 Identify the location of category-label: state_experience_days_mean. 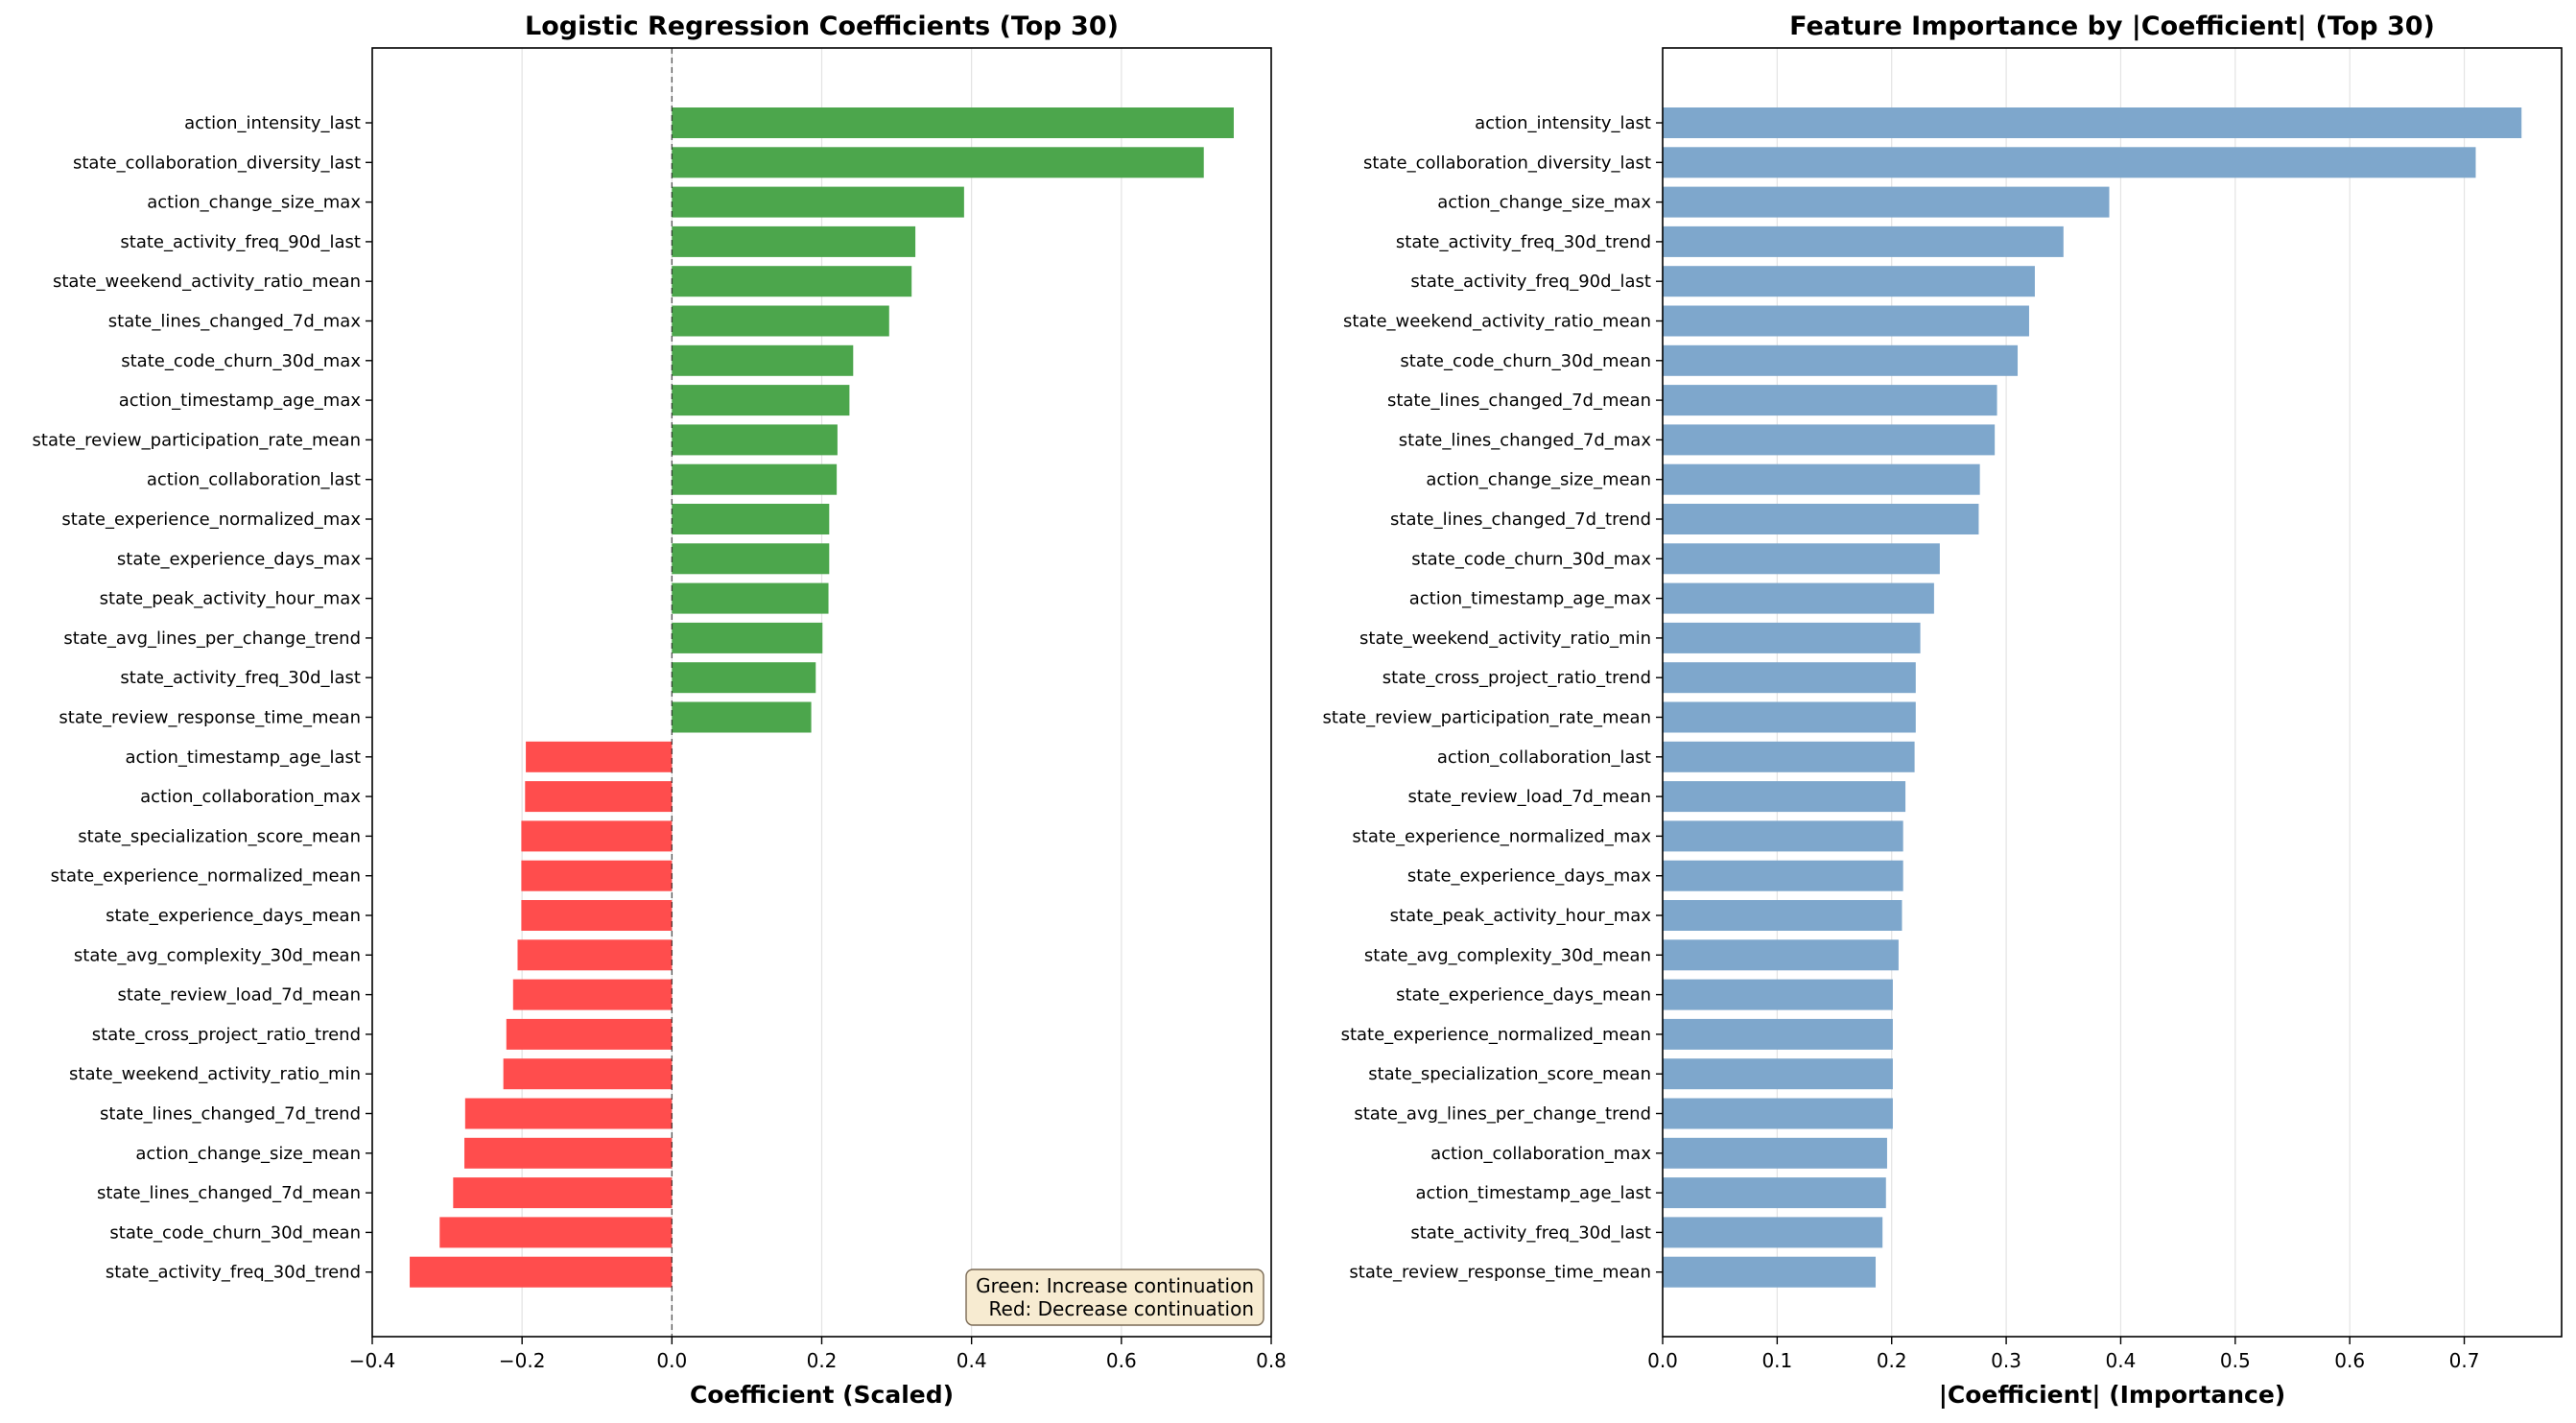
(1524, 996).